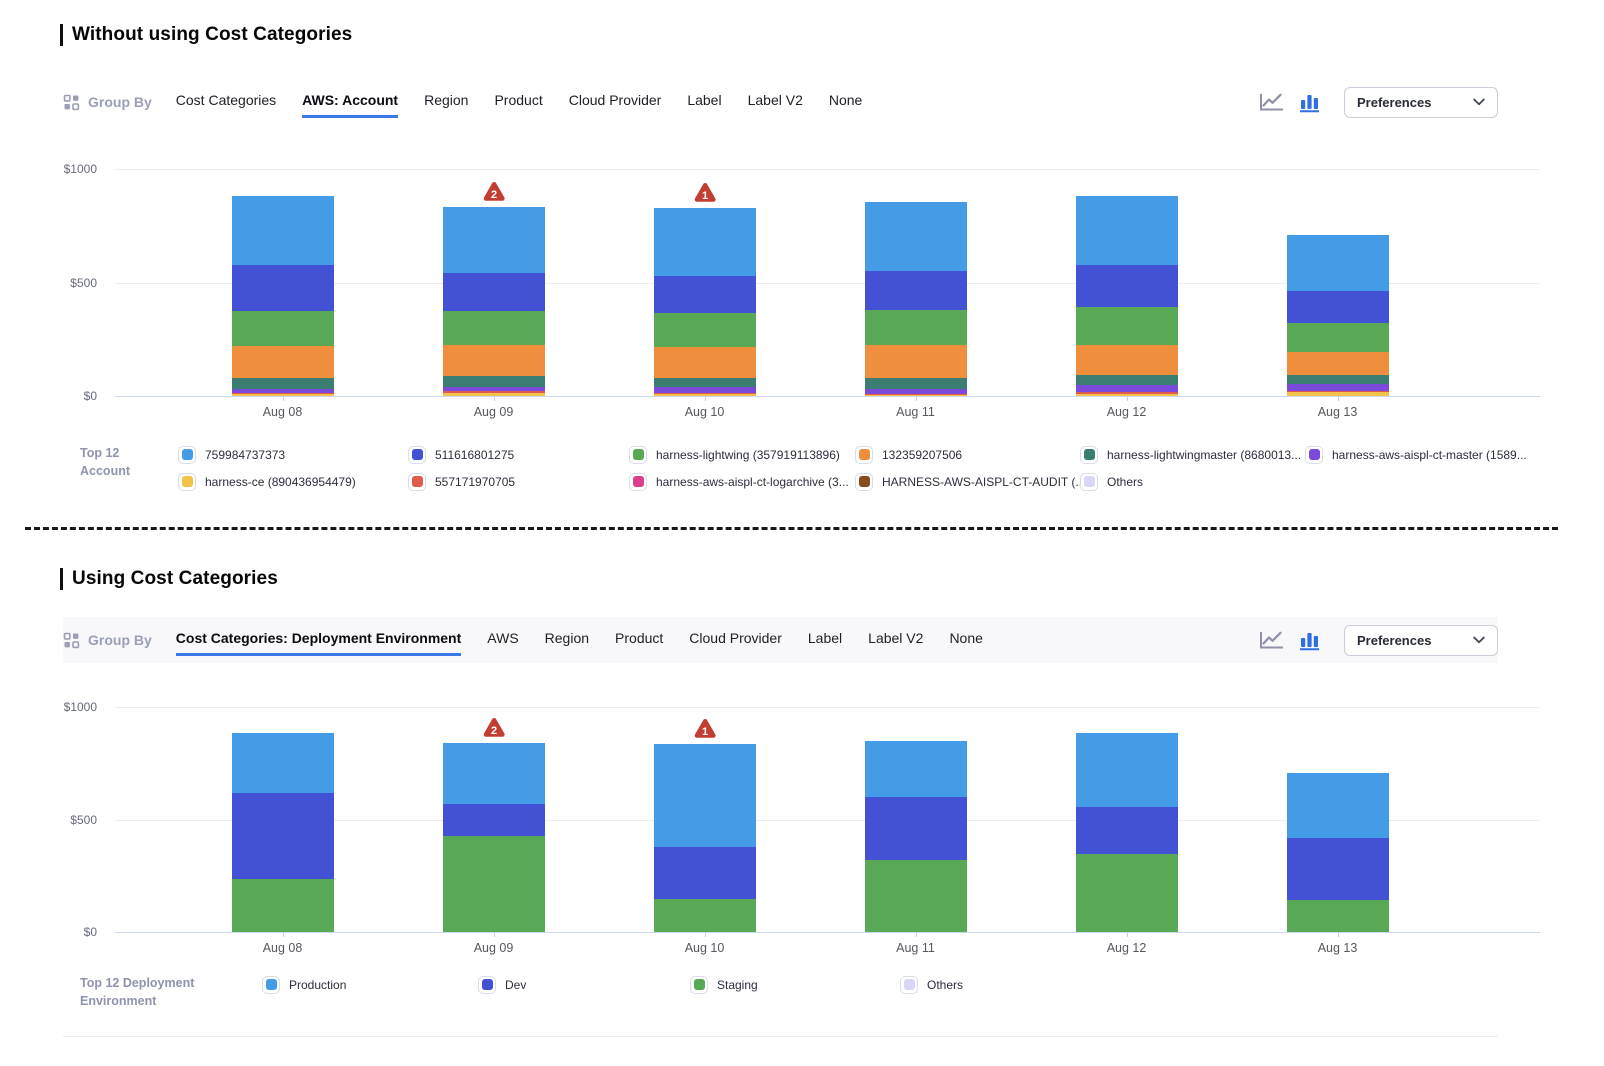 The height and width of the screenshot is (1066, 1604). I want to click on tab-cost-categories-deployment-environment: Cost Categories: Deployment Environment, so click(318, 640).